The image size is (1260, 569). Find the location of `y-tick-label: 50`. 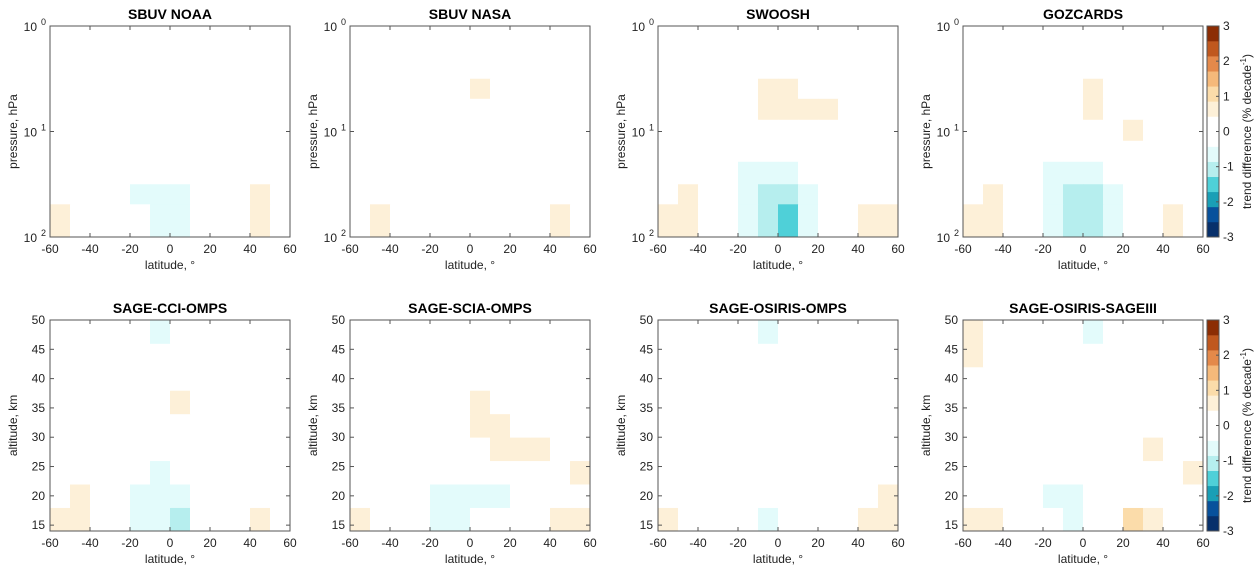

y-tick-label: 50 is located at coordinates (339, 320).